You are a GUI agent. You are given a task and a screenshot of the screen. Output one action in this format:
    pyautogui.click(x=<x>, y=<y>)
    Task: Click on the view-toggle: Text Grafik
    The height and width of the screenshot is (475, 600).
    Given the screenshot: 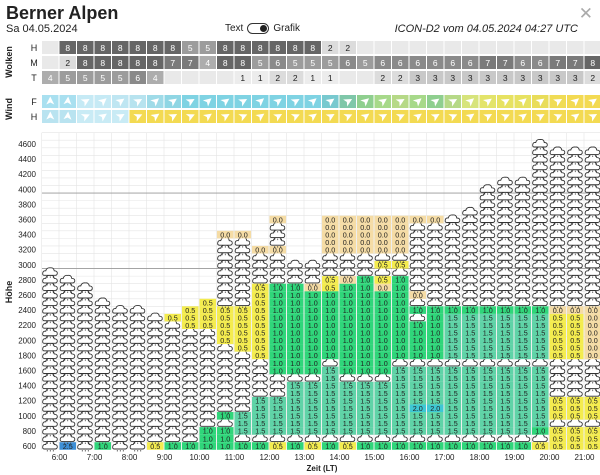 What is the action you would take?
    pyautogui.click(x=262, y=28)
    